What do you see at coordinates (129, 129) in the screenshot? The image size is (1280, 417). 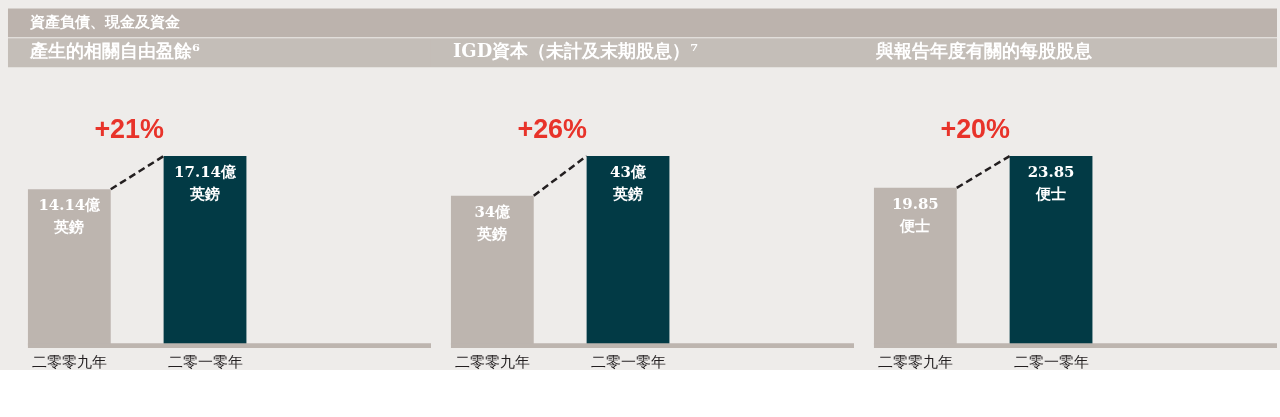 I see `text: +21%` at bounding box center [129, 129].